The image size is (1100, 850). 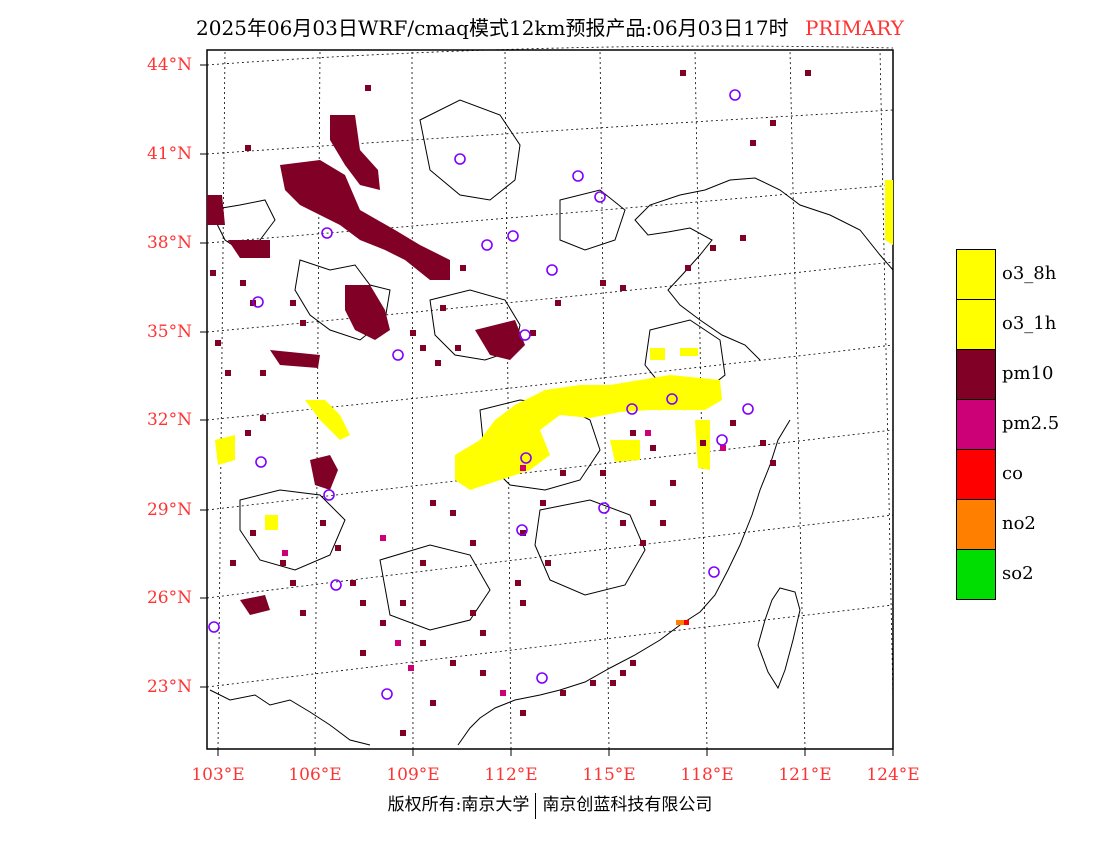 I want to click on legend-label: no2, so click(x=1019, y=523).